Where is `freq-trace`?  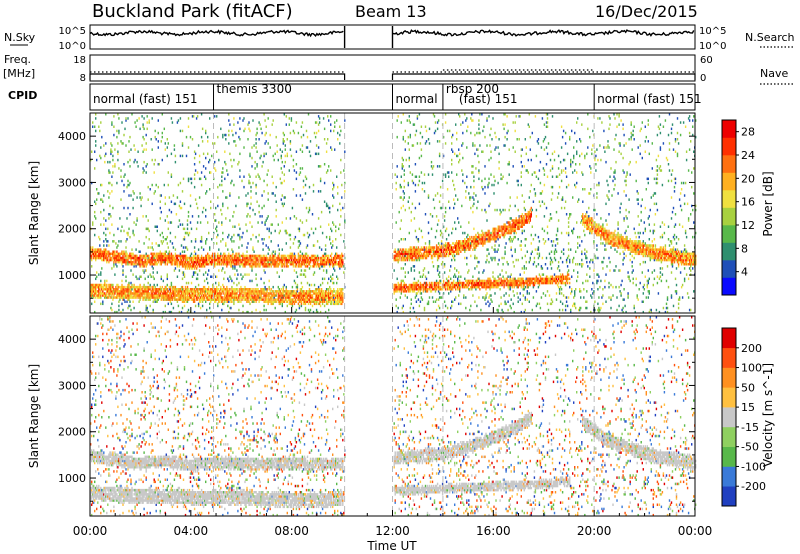
freq-trace is located at coordinates (392, 74).